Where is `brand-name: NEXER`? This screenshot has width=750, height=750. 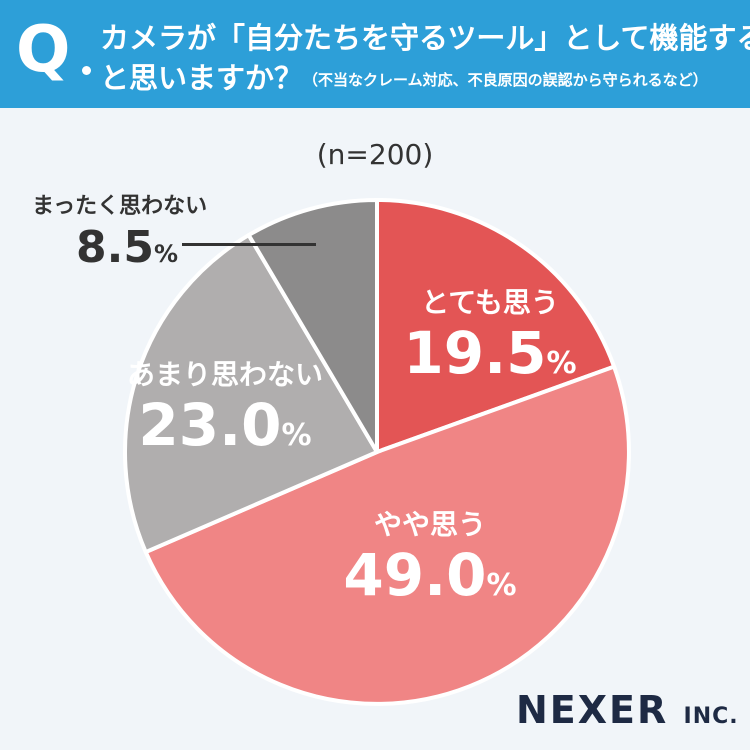 brand-name: NEXER is located at coordinates (592, 710).